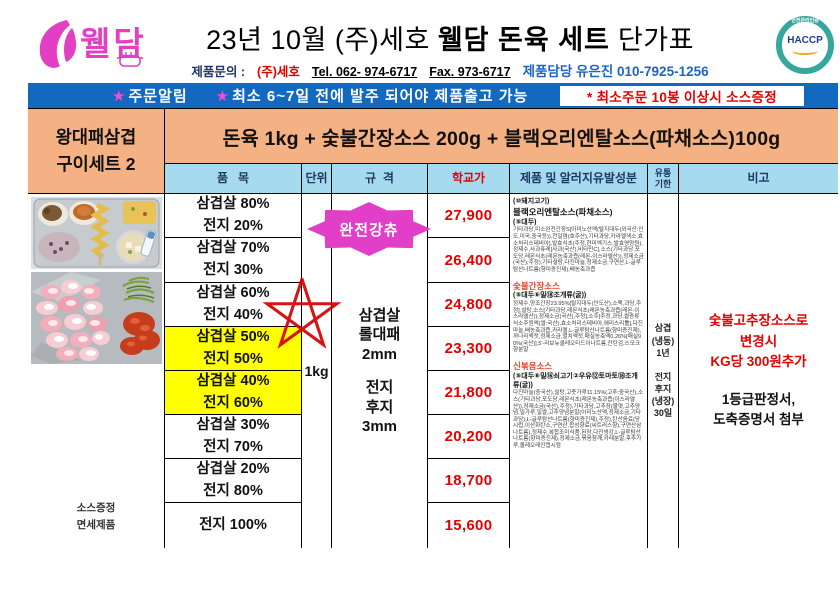  What do you see at coordinates (317, 371) in the screenshot?
I see `unit-cell: 1kg` at bounding box center [317, 371].